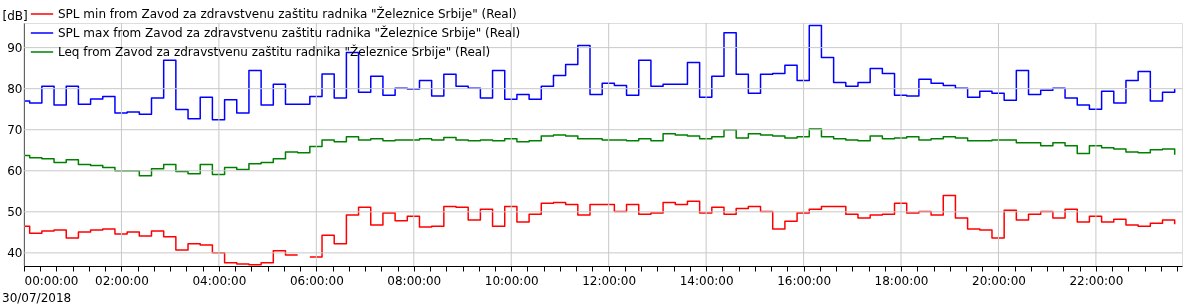  Describe the element at coordinates (274, 51) in the screenshot. I see `legend-label: Leq from Zavod za zdravstvenu zaštitu radnika "Železnice Srbije" (Real)` at that location.